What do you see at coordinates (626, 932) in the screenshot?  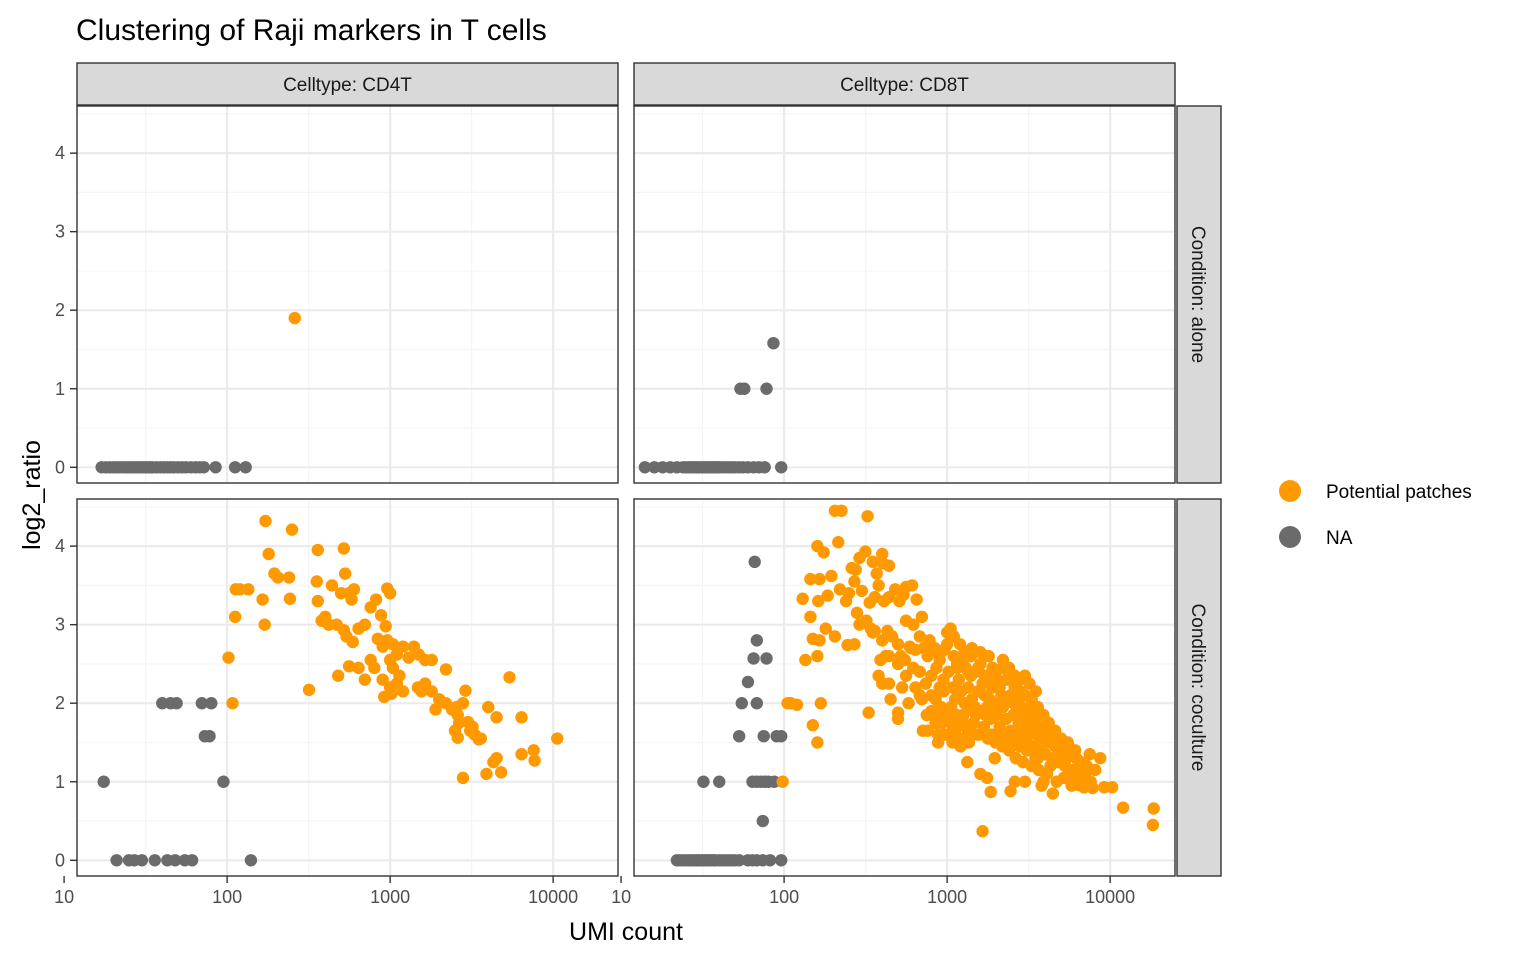 I see `x-axis-title: UMI count` at bounding box center [626, 932].